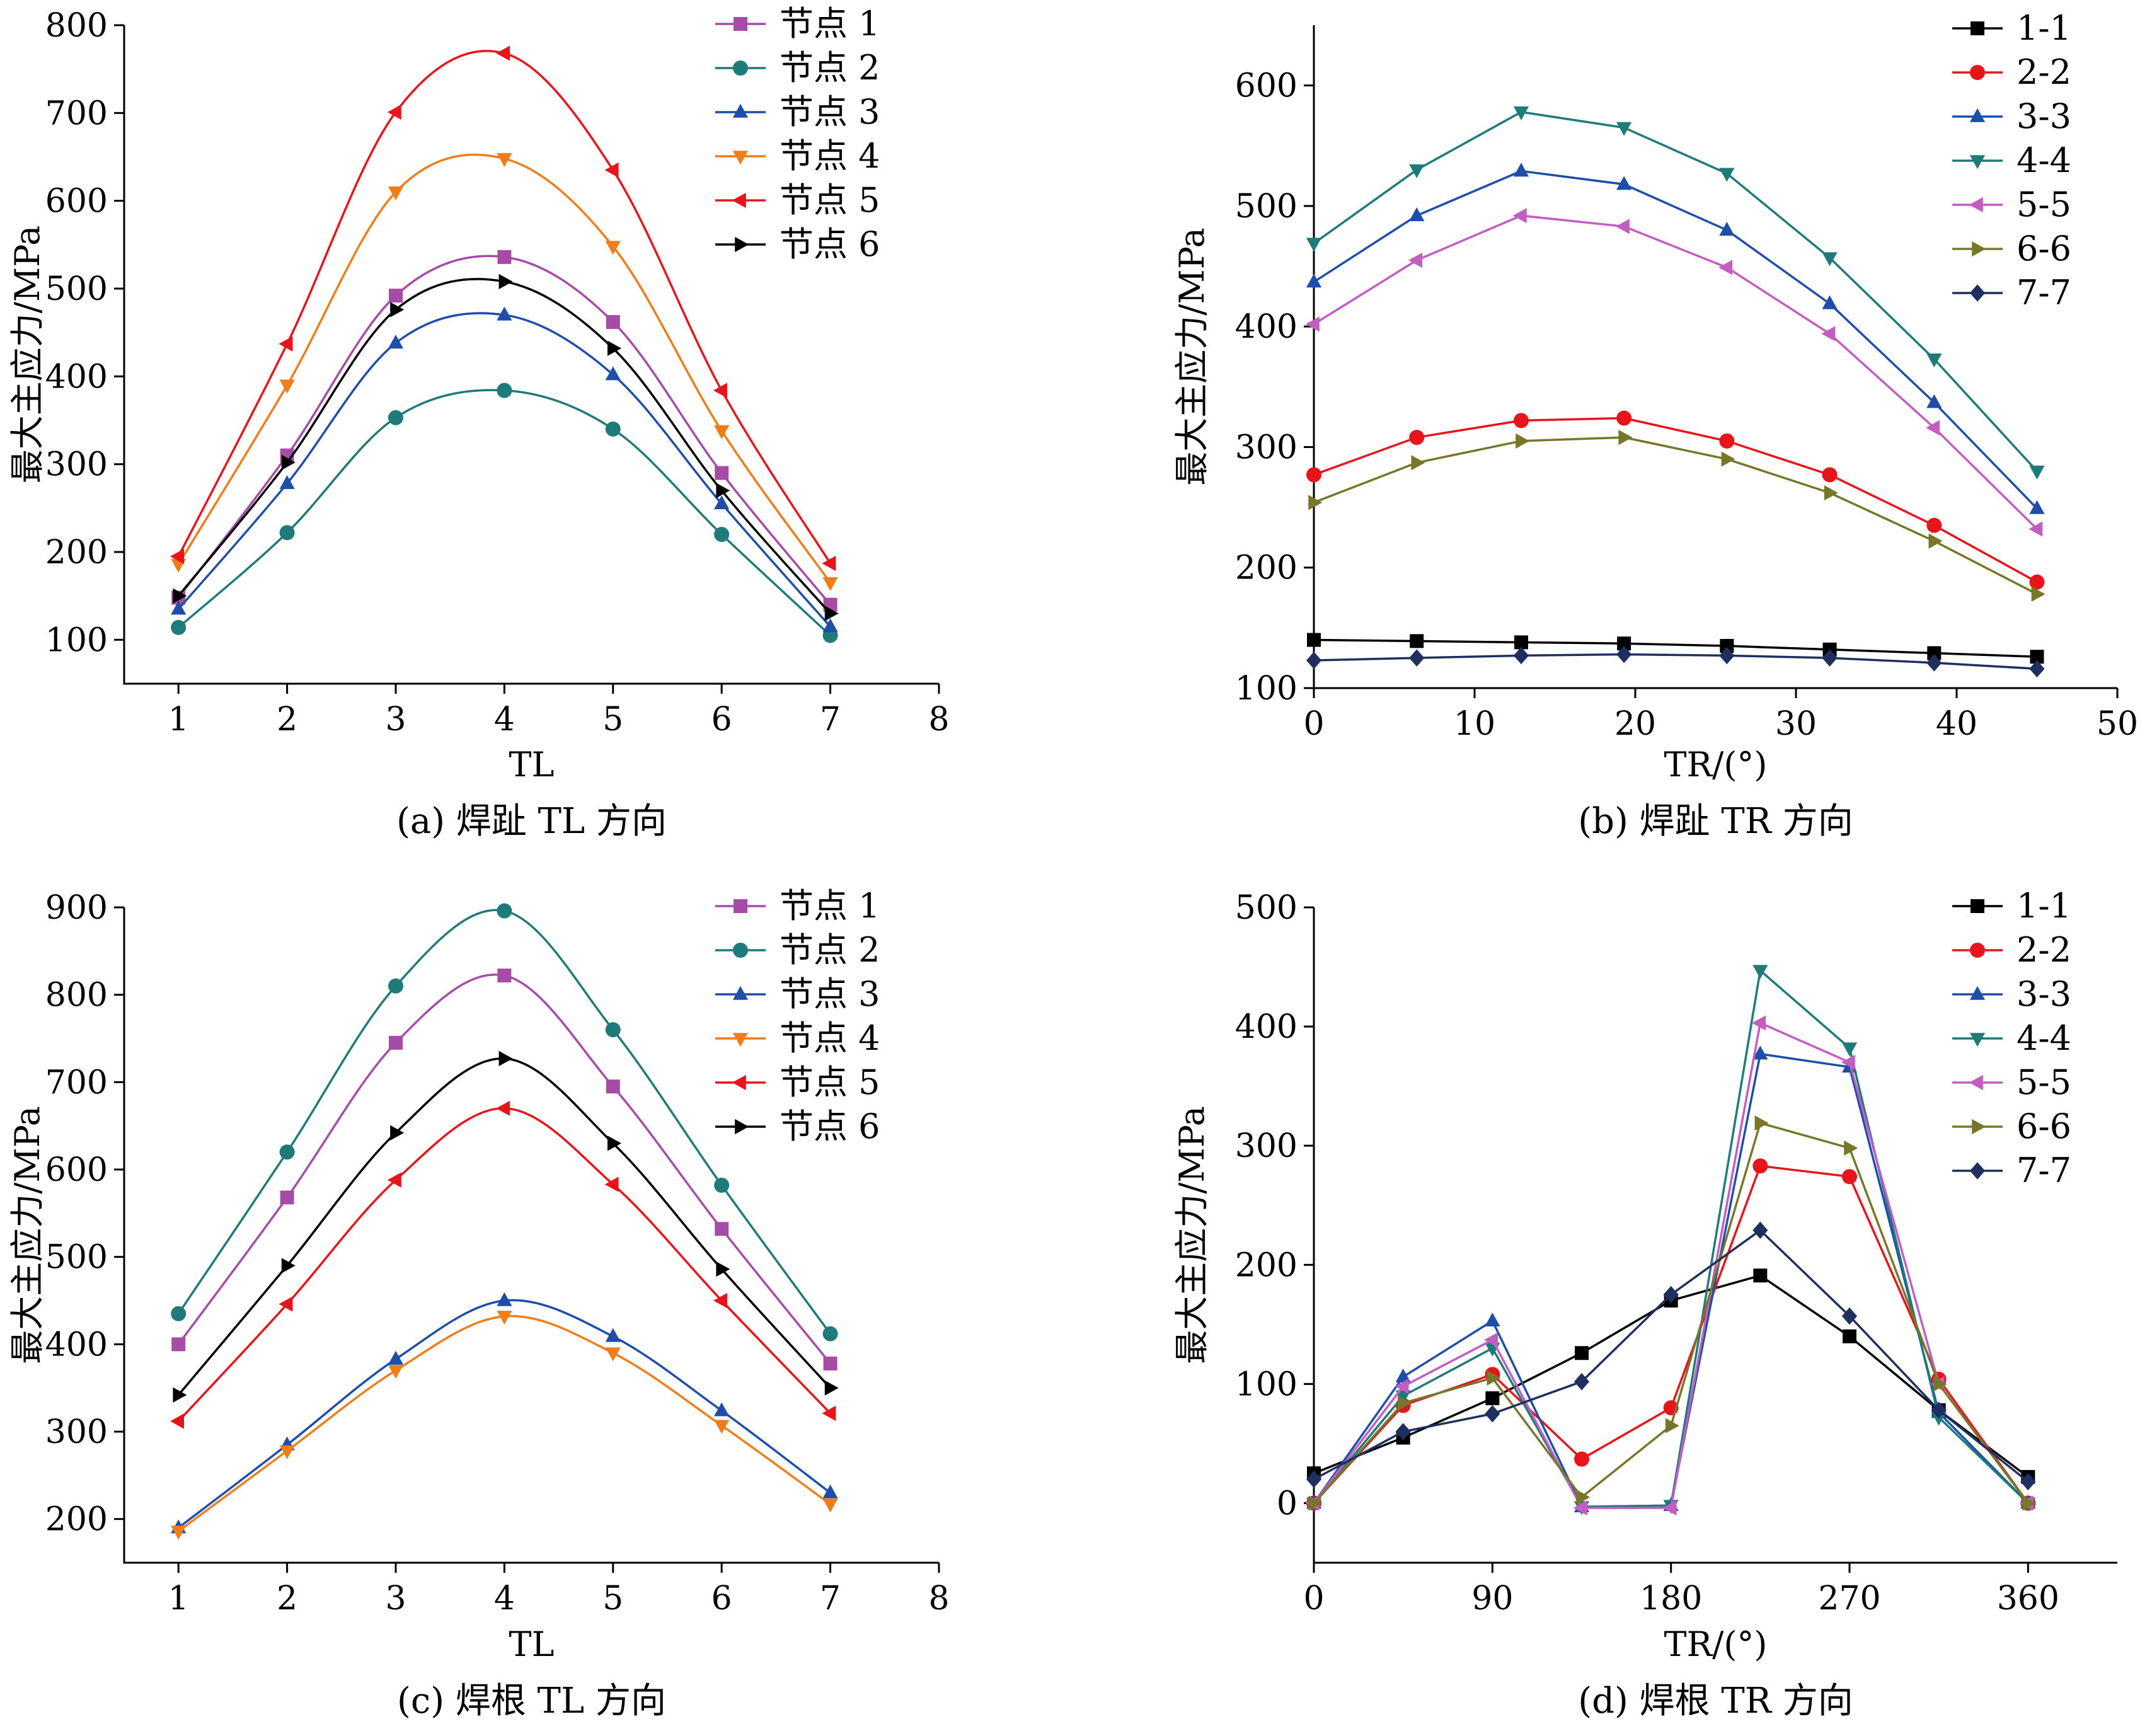 This screenshot has width=2152, height=1736. What do you see at coordinates (830, 200) in the screenshot?
I see `legend-label: 节点 5` at bounding box center [830, 200].